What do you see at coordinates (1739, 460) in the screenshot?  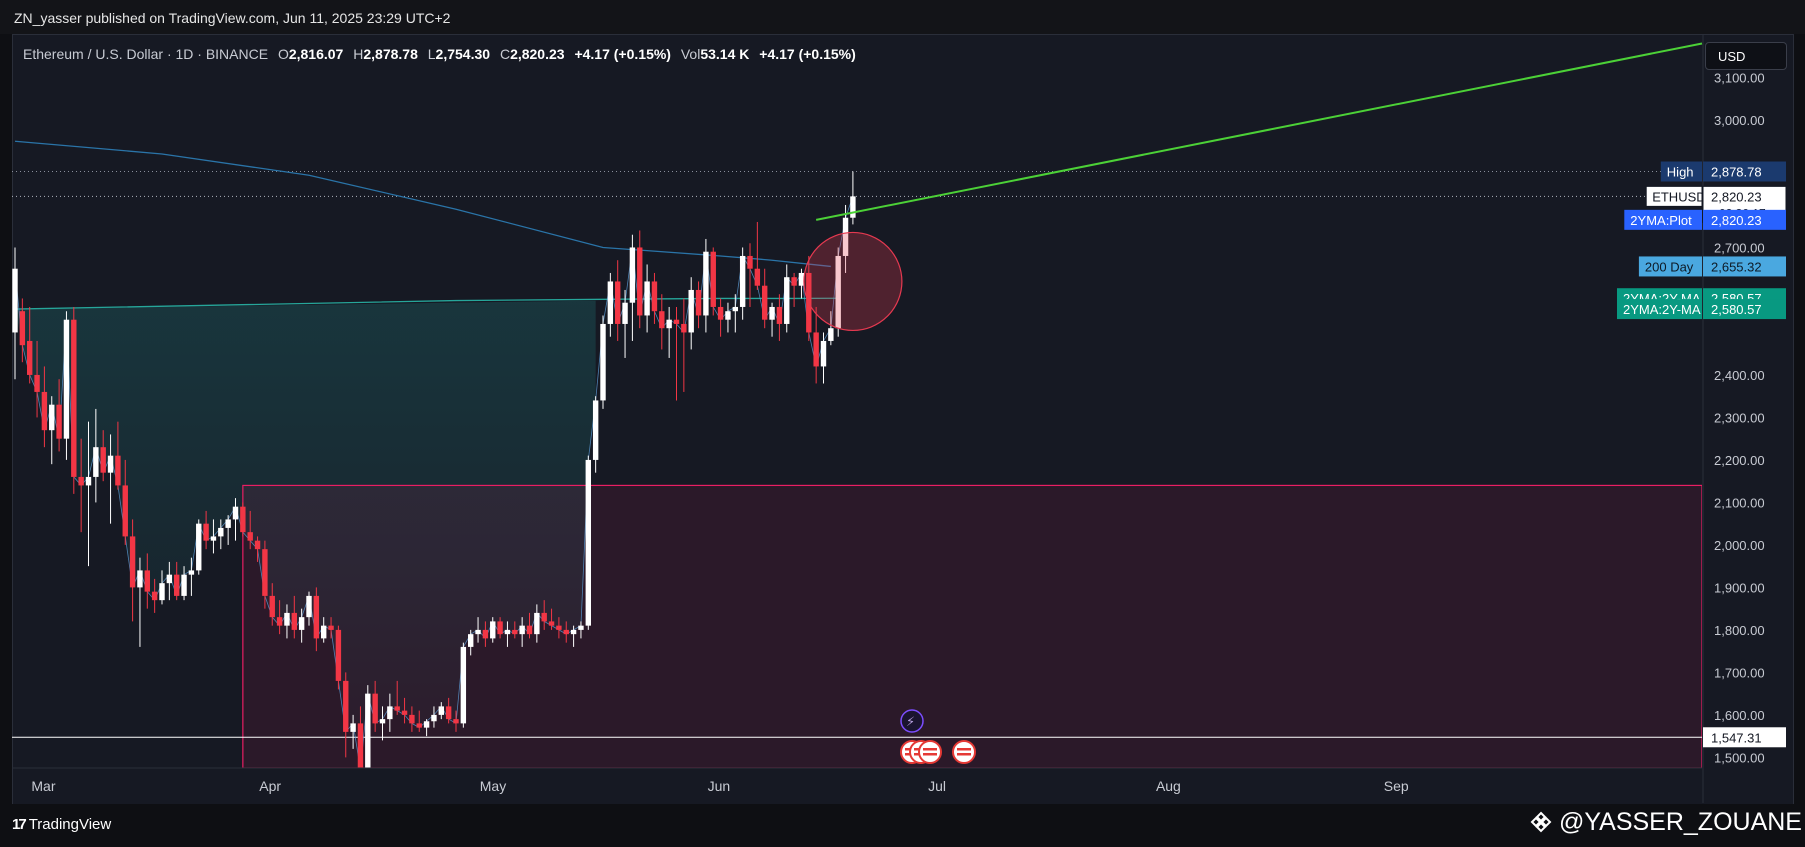 I see `y-tick-label: 2,200.00` at bounding box center [1739, 460].